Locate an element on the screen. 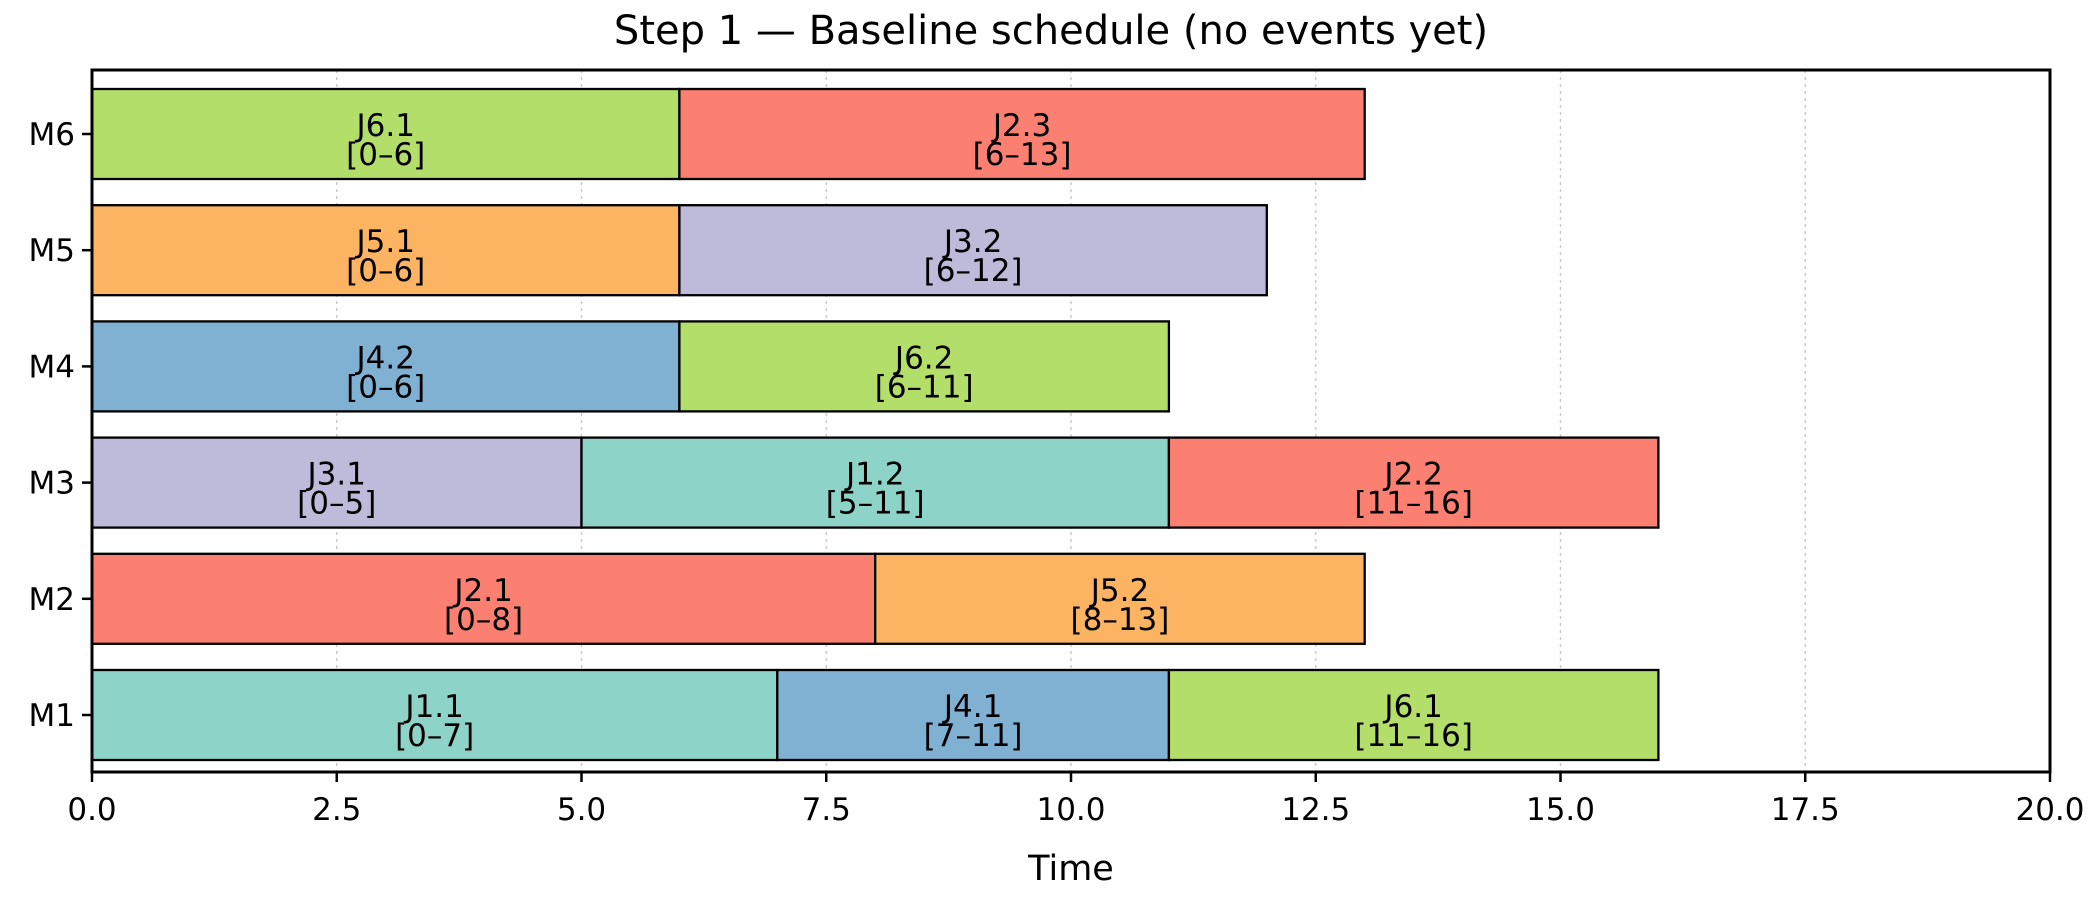 The image size is (2100, 900). x-tick-label: 2.5 is located at coordinates (336, 810).